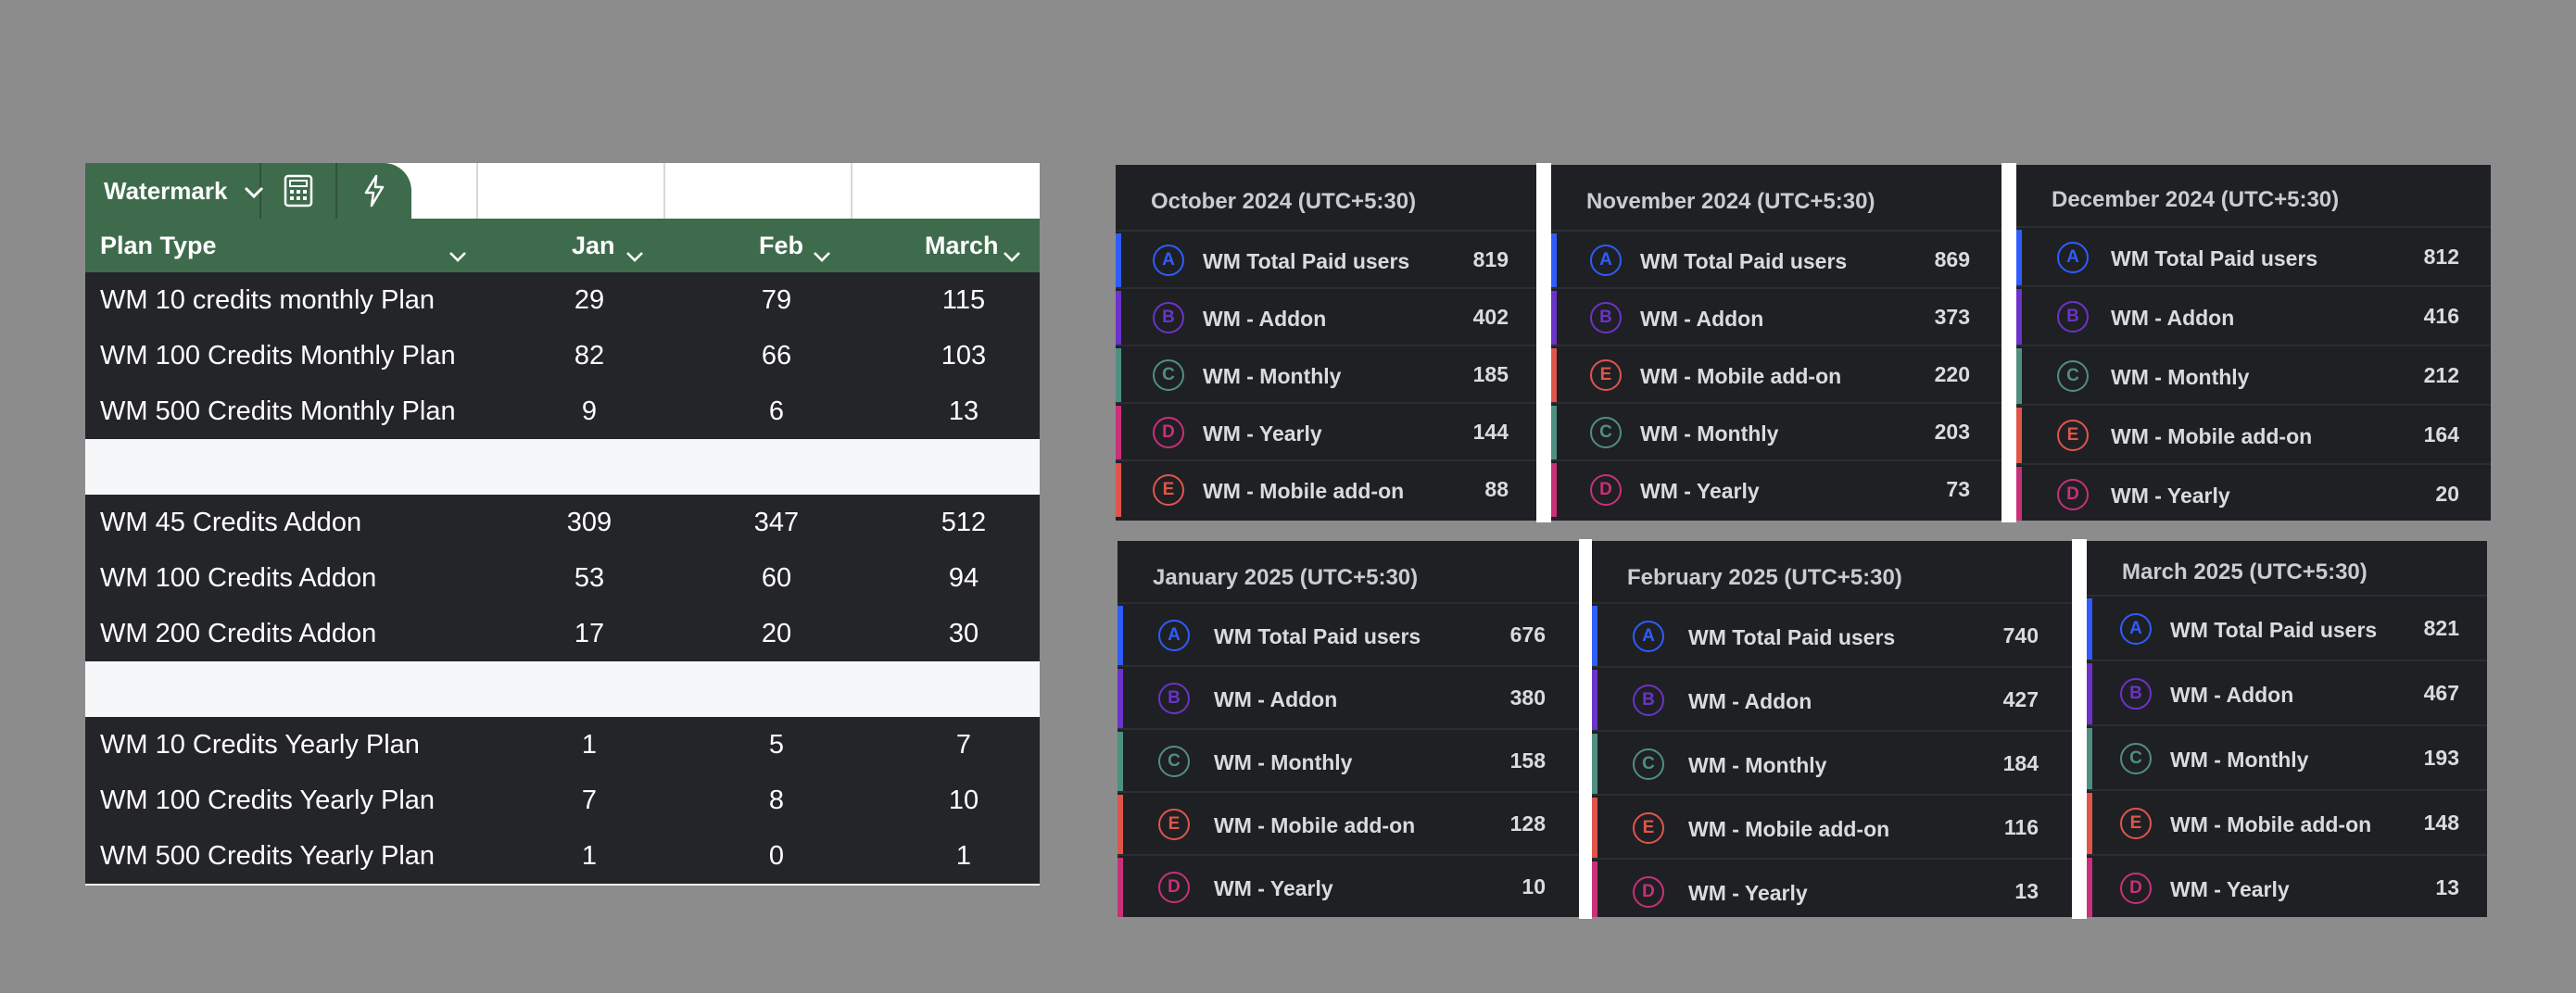  What do you see at coordinates (776, 855) in the screenshot?
I see `cell-feb: 0` at bounding box center [776, 855].